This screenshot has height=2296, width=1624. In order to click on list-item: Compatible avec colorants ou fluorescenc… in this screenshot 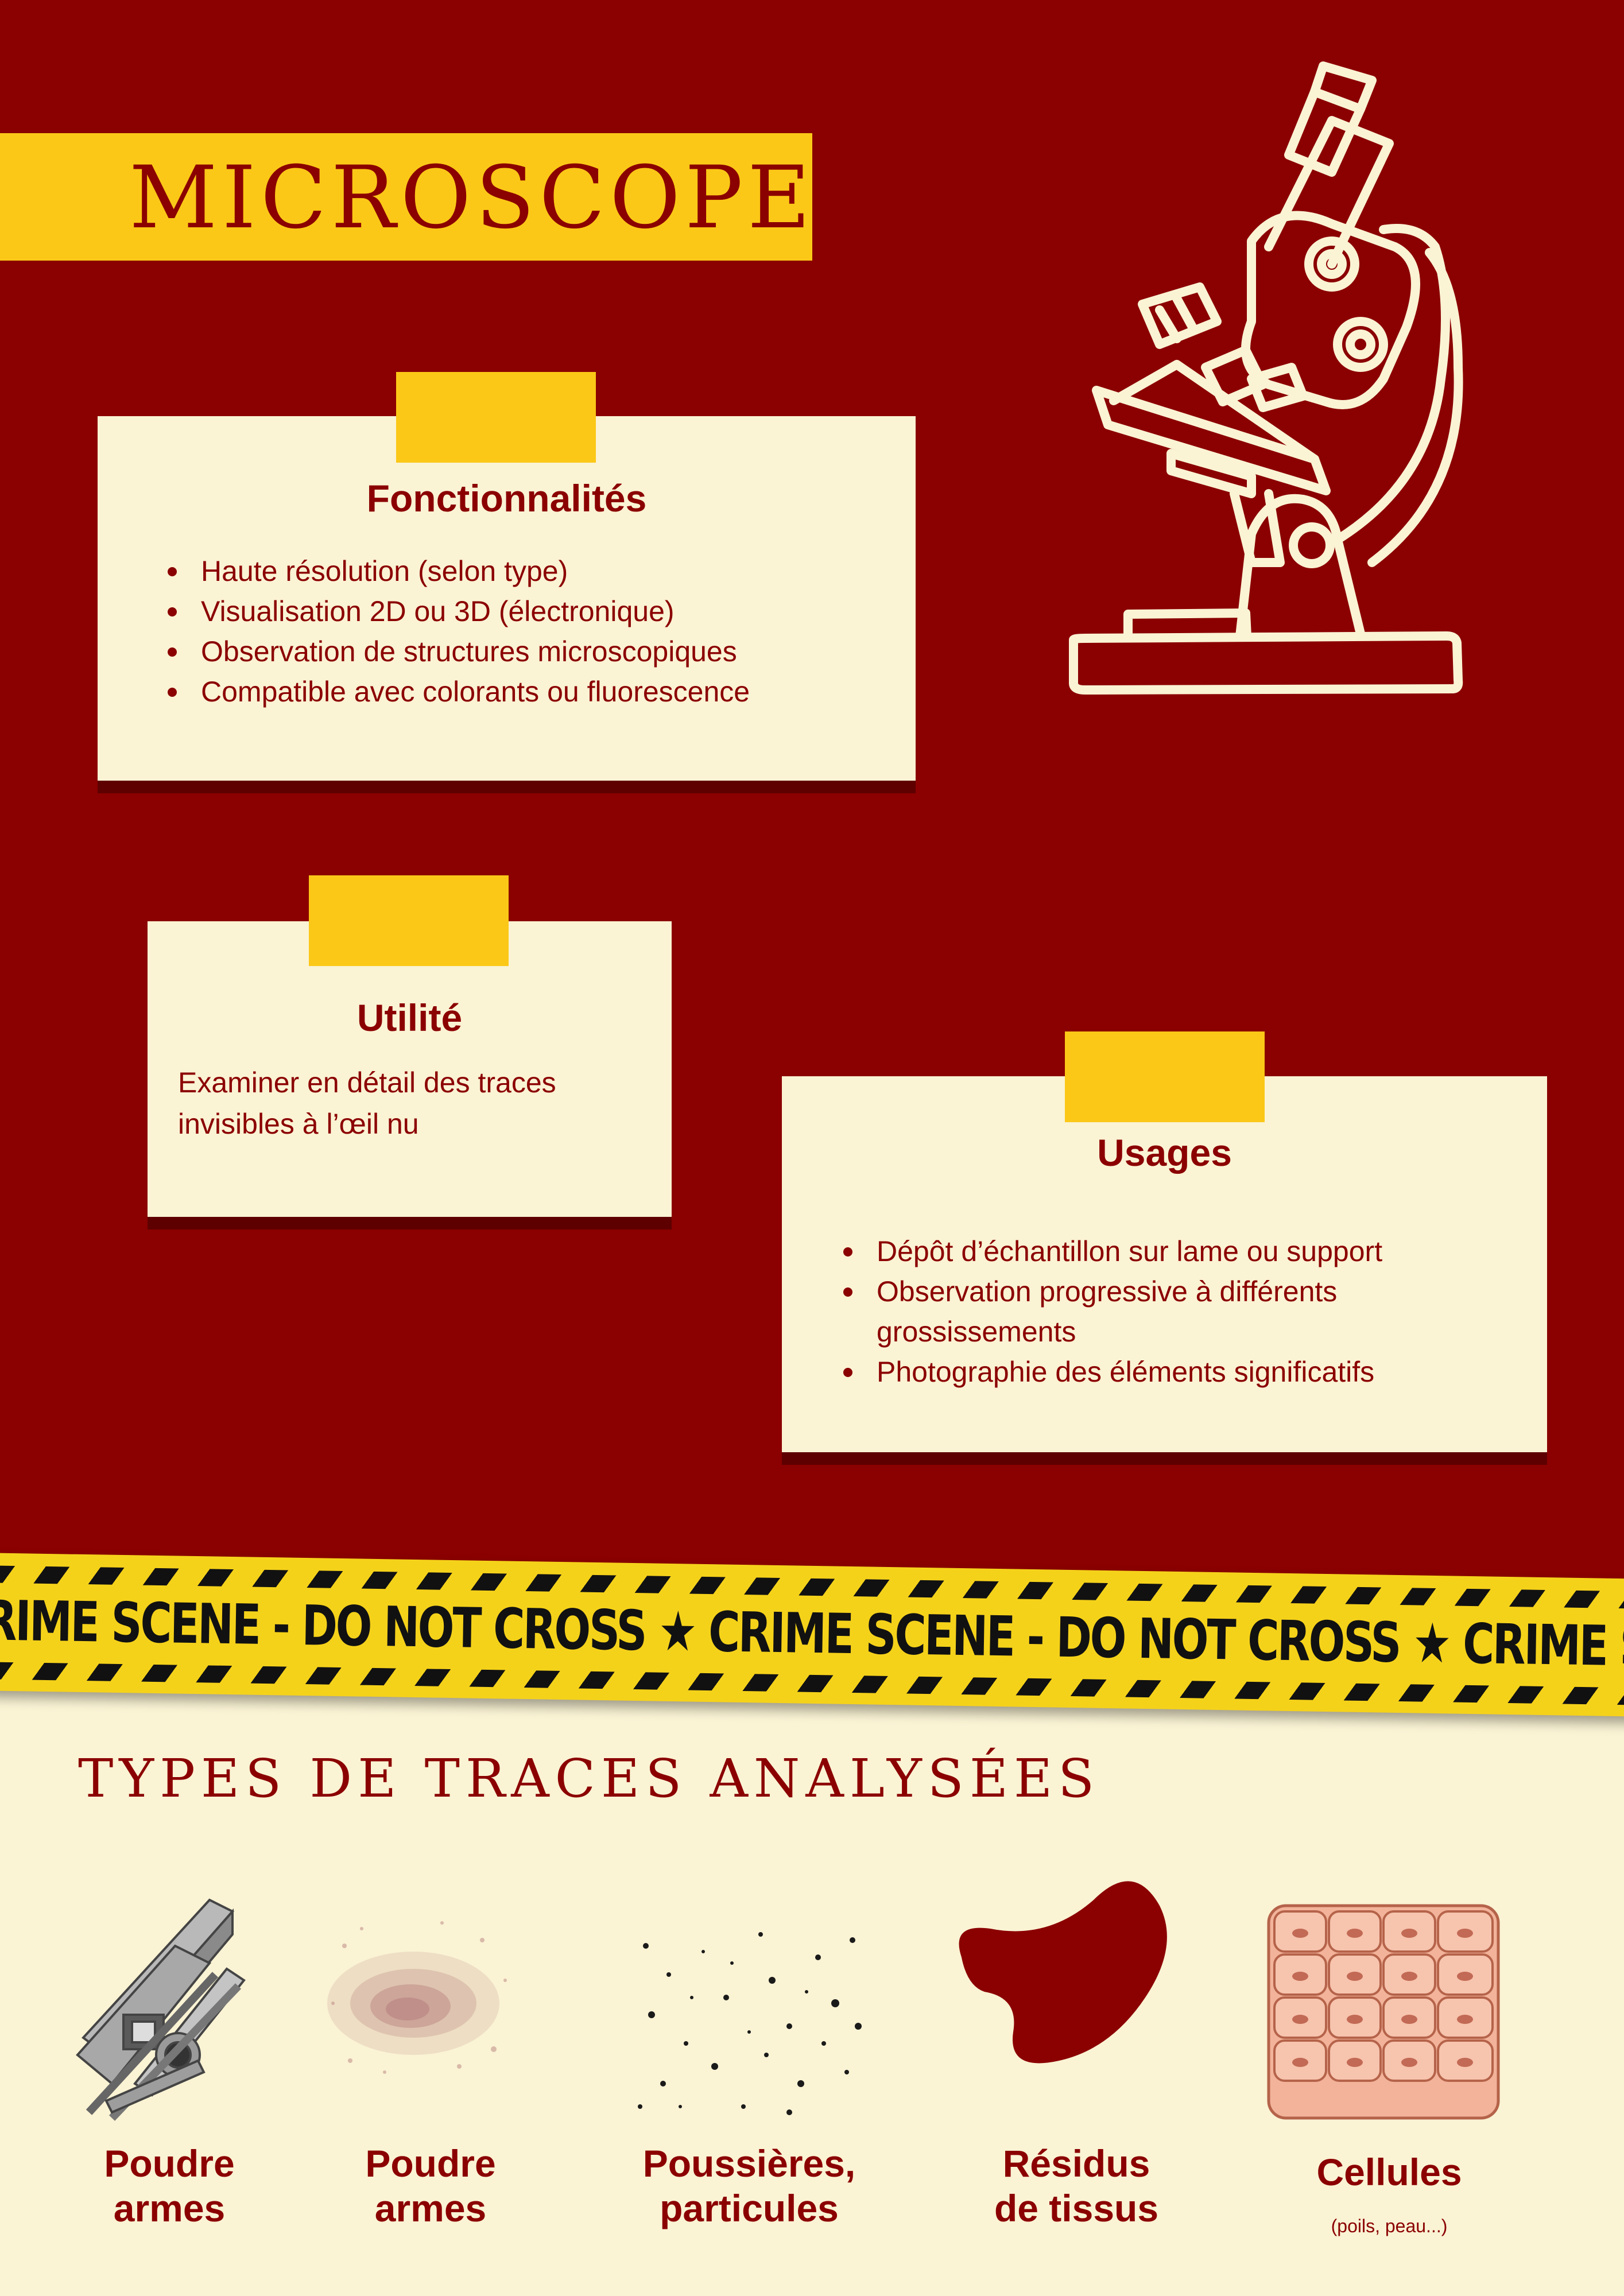, I will do `click(455, 692)`.